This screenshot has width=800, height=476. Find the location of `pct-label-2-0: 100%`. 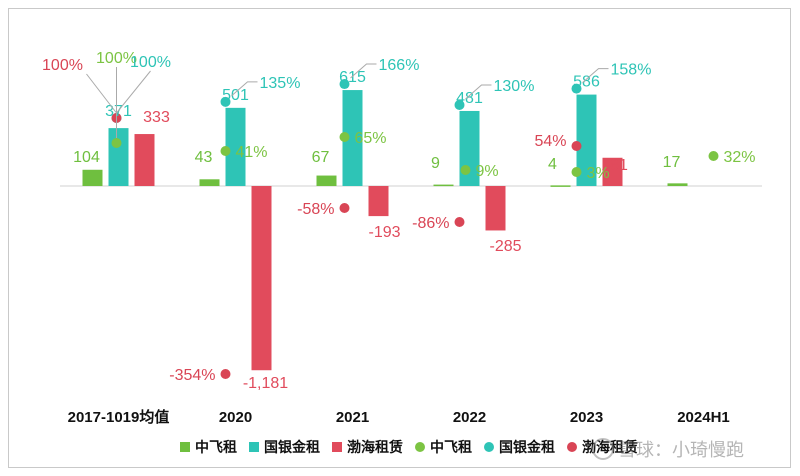

pct-label-2-0: 100% is located at coordinates (62, 65).